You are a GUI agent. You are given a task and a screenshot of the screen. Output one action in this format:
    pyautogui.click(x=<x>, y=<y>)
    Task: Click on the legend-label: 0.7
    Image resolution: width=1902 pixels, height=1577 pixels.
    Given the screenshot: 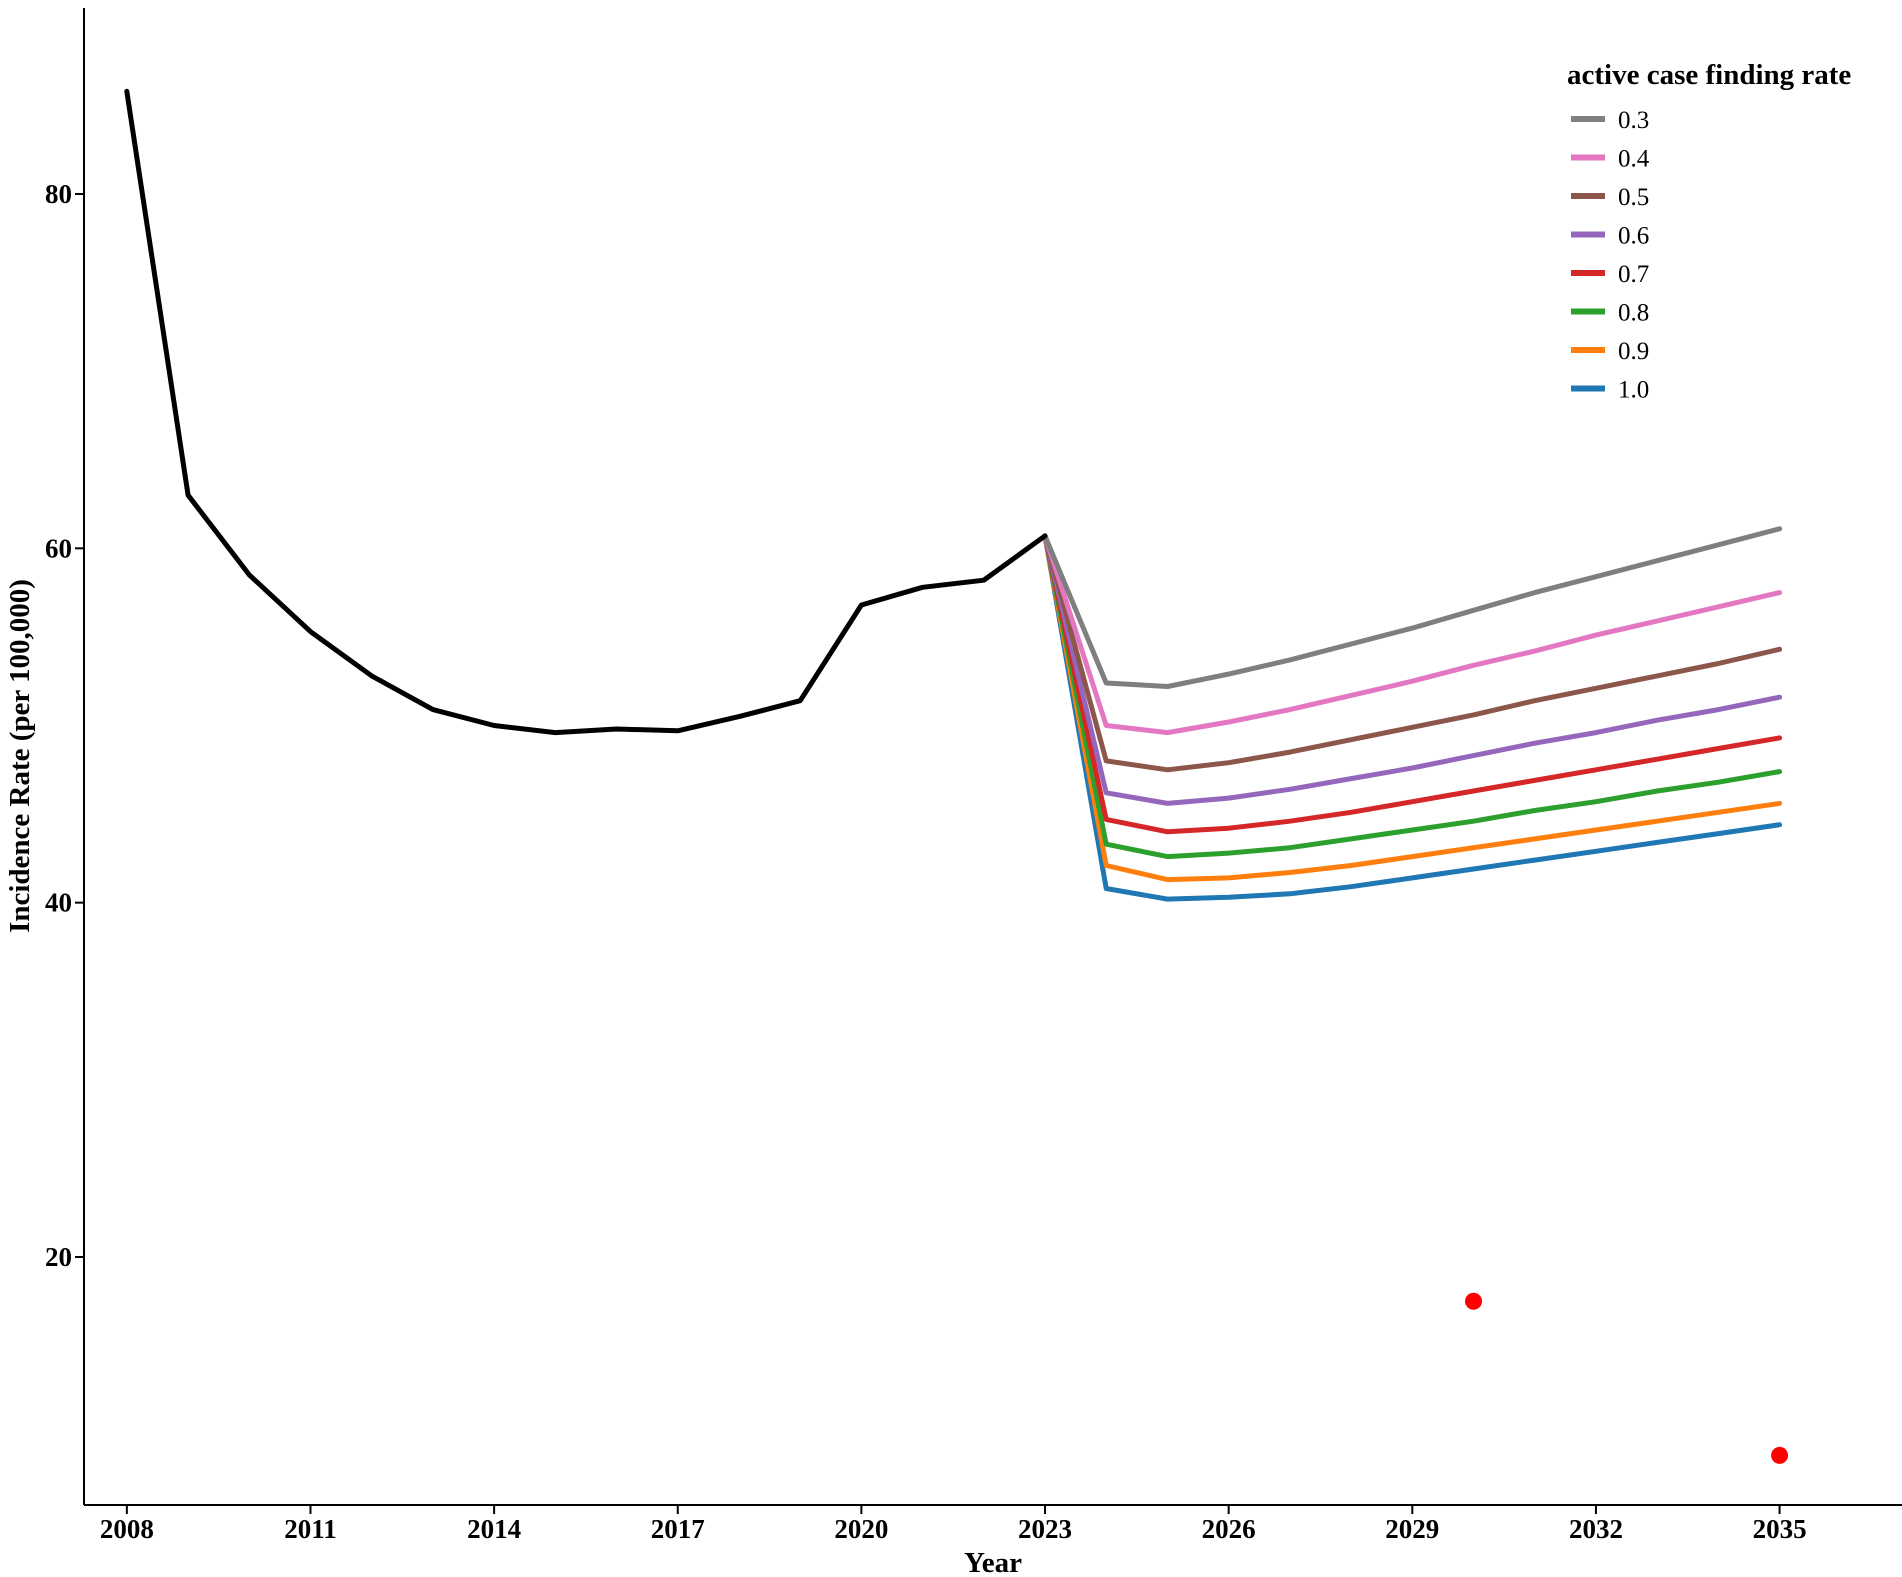 What is the action you would take?
    pyautogui.click(x=1633, y=274)
    